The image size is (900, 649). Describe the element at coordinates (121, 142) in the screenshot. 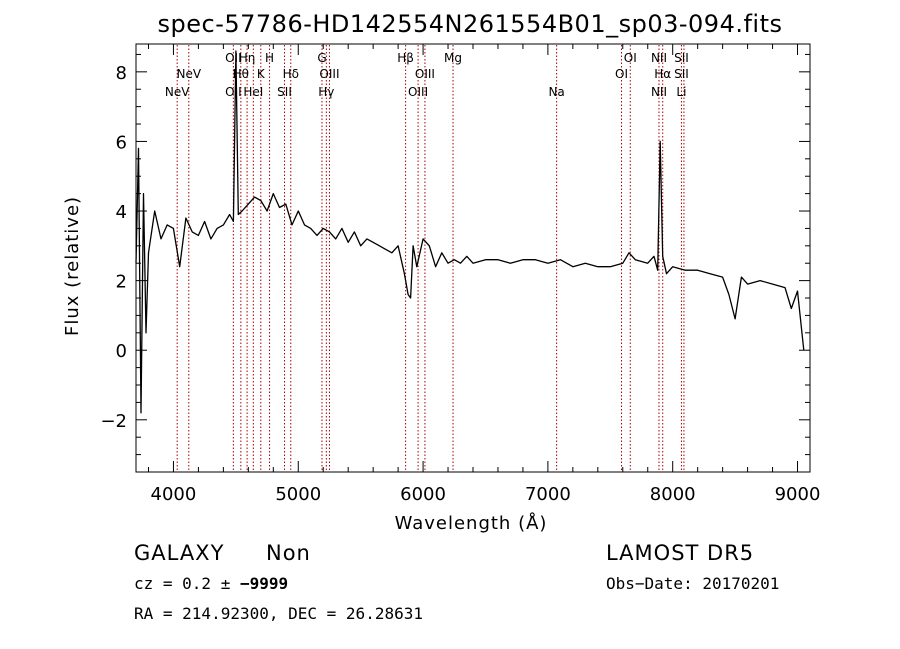

I see `y-tick-label: 6` at that location.